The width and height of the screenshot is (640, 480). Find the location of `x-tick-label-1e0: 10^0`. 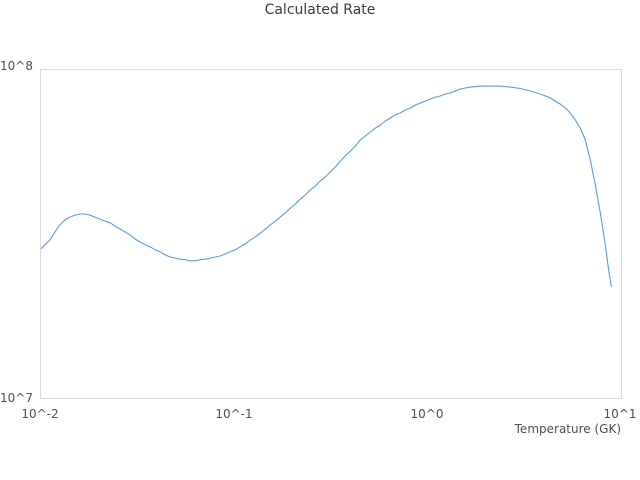

x-tick-label-1e0: 10^0 is located at coordinates (427, 414).